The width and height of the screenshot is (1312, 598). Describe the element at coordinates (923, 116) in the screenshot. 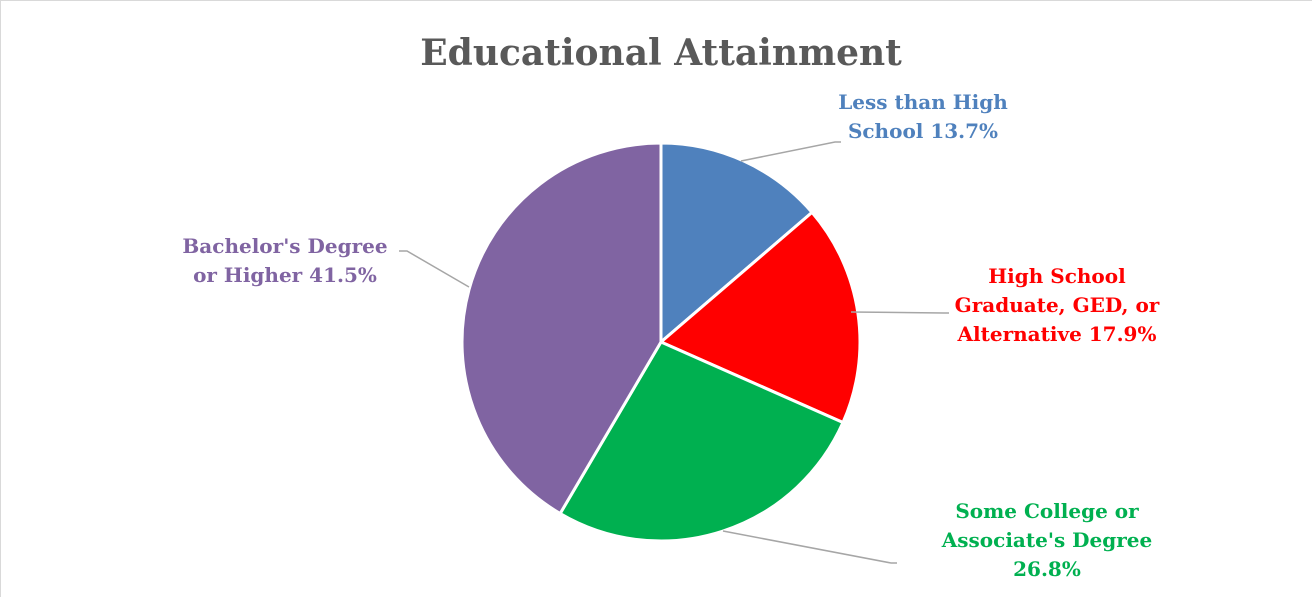

I see `data-label-1: Less than High School 13.7%` at that location.